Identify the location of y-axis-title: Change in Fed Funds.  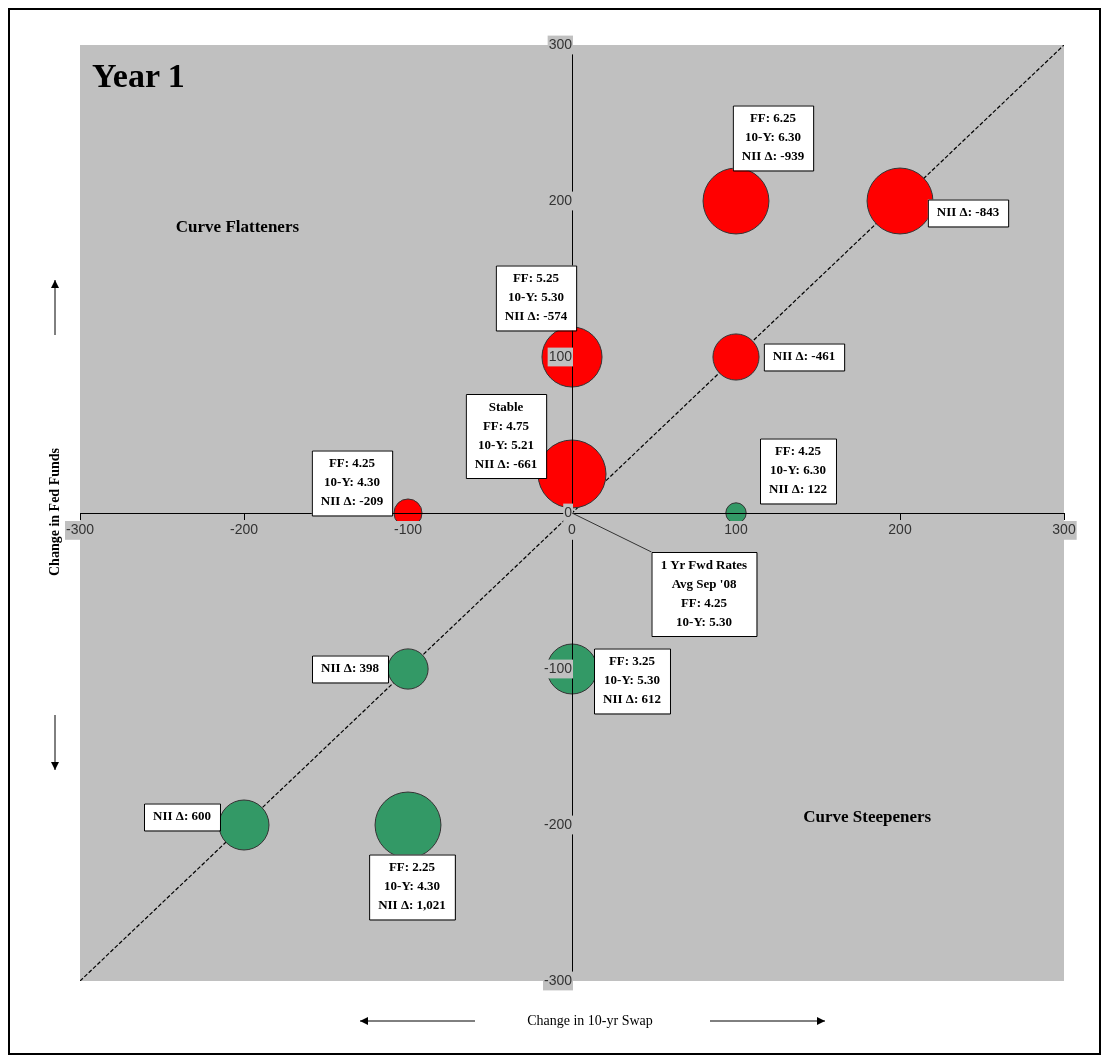
(55, 512).